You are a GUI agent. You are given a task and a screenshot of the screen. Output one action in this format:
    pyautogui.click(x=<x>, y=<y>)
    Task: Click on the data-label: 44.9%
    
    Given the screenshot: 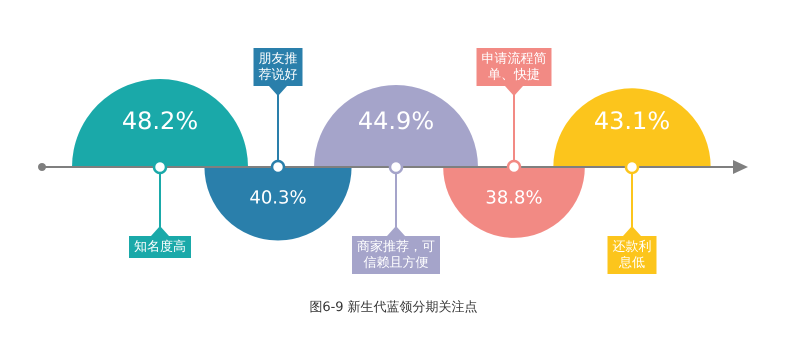 What is the action you would take?
    pyautogui.click(x=396, y=121)
    